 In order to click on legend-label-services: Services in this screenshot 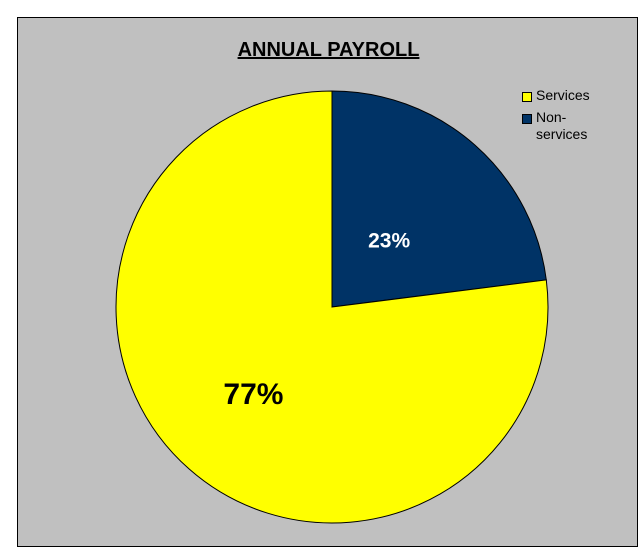, I will do `click(563, 95)`.